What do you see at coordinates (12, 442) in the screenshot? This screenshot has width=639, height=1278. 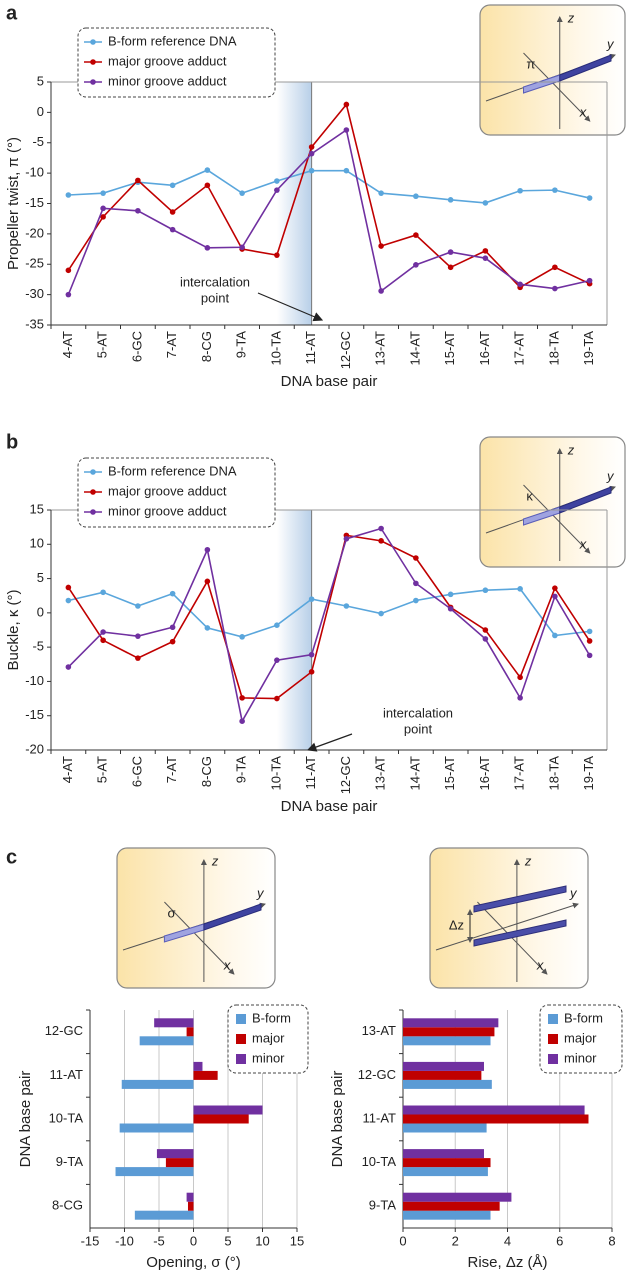 I see `panel-letter: b` at bounding box center [12, 442].